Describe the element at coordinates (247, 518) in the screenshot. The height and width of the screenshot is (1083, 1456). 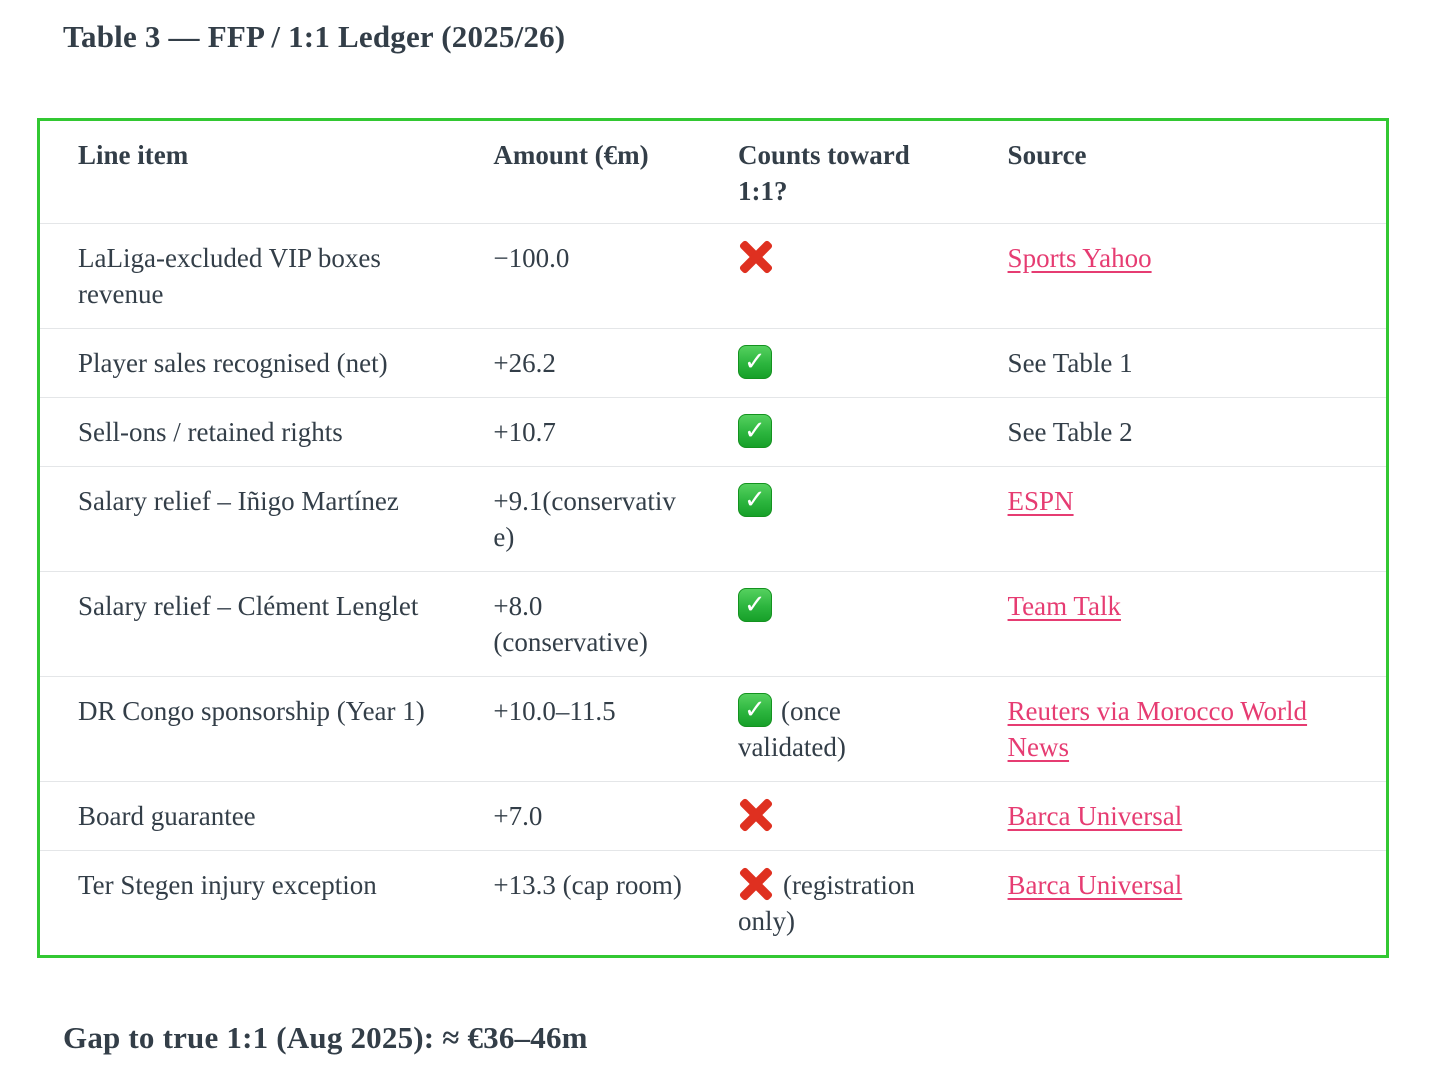
I see `line-item-cell: Salary relief – Iñigo Martínez` at that location.